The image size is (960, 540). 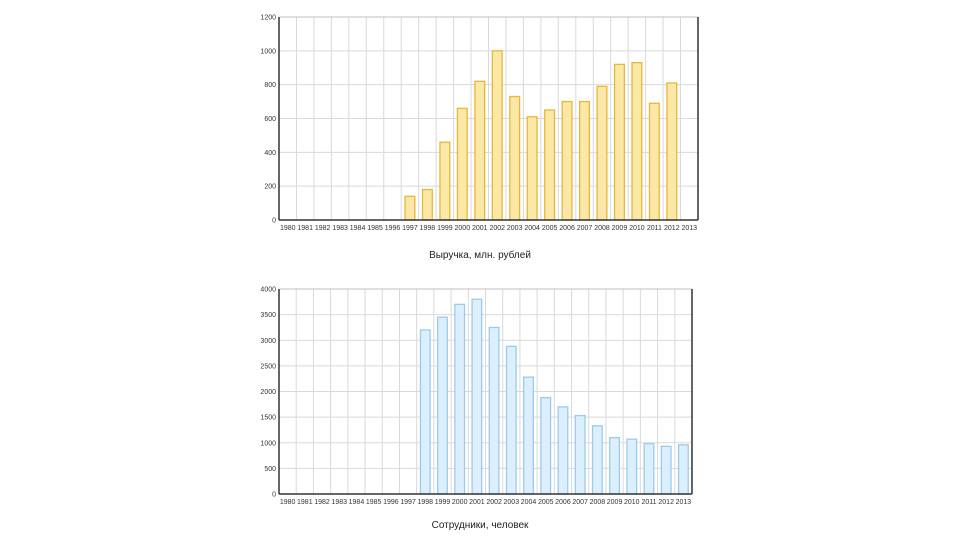 What do you see at coordinates (358, 228) in the screenshot?
I see `revenue-x-tick-label: 1984` at bounding box center [358, 228].